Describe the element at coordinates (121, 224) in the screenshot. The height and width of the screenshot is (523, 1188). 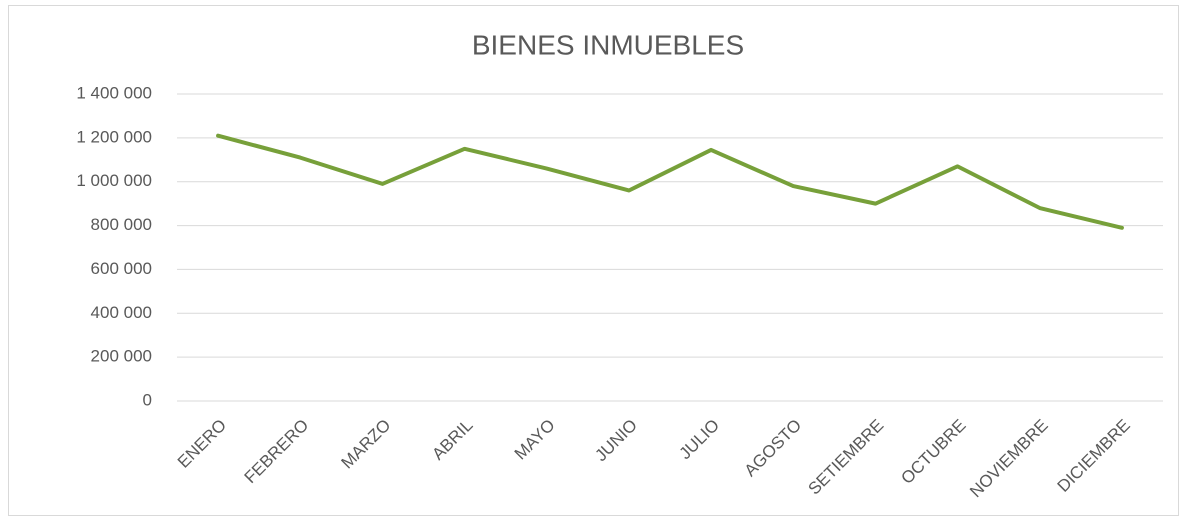
I see `y-tick-label: 800 000` at that location.